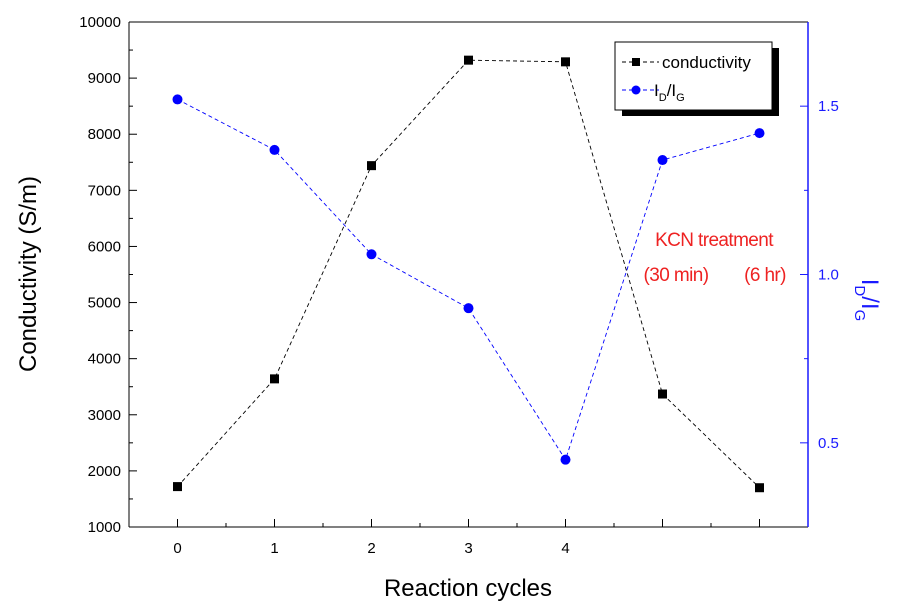 Image resolution: width=898 pixels, height=605 pixels. What do you see at coordinates (468, 588) in the screenshot?
I see `x-axis-title: Reaction cycles` at bounding box center [468, 588].